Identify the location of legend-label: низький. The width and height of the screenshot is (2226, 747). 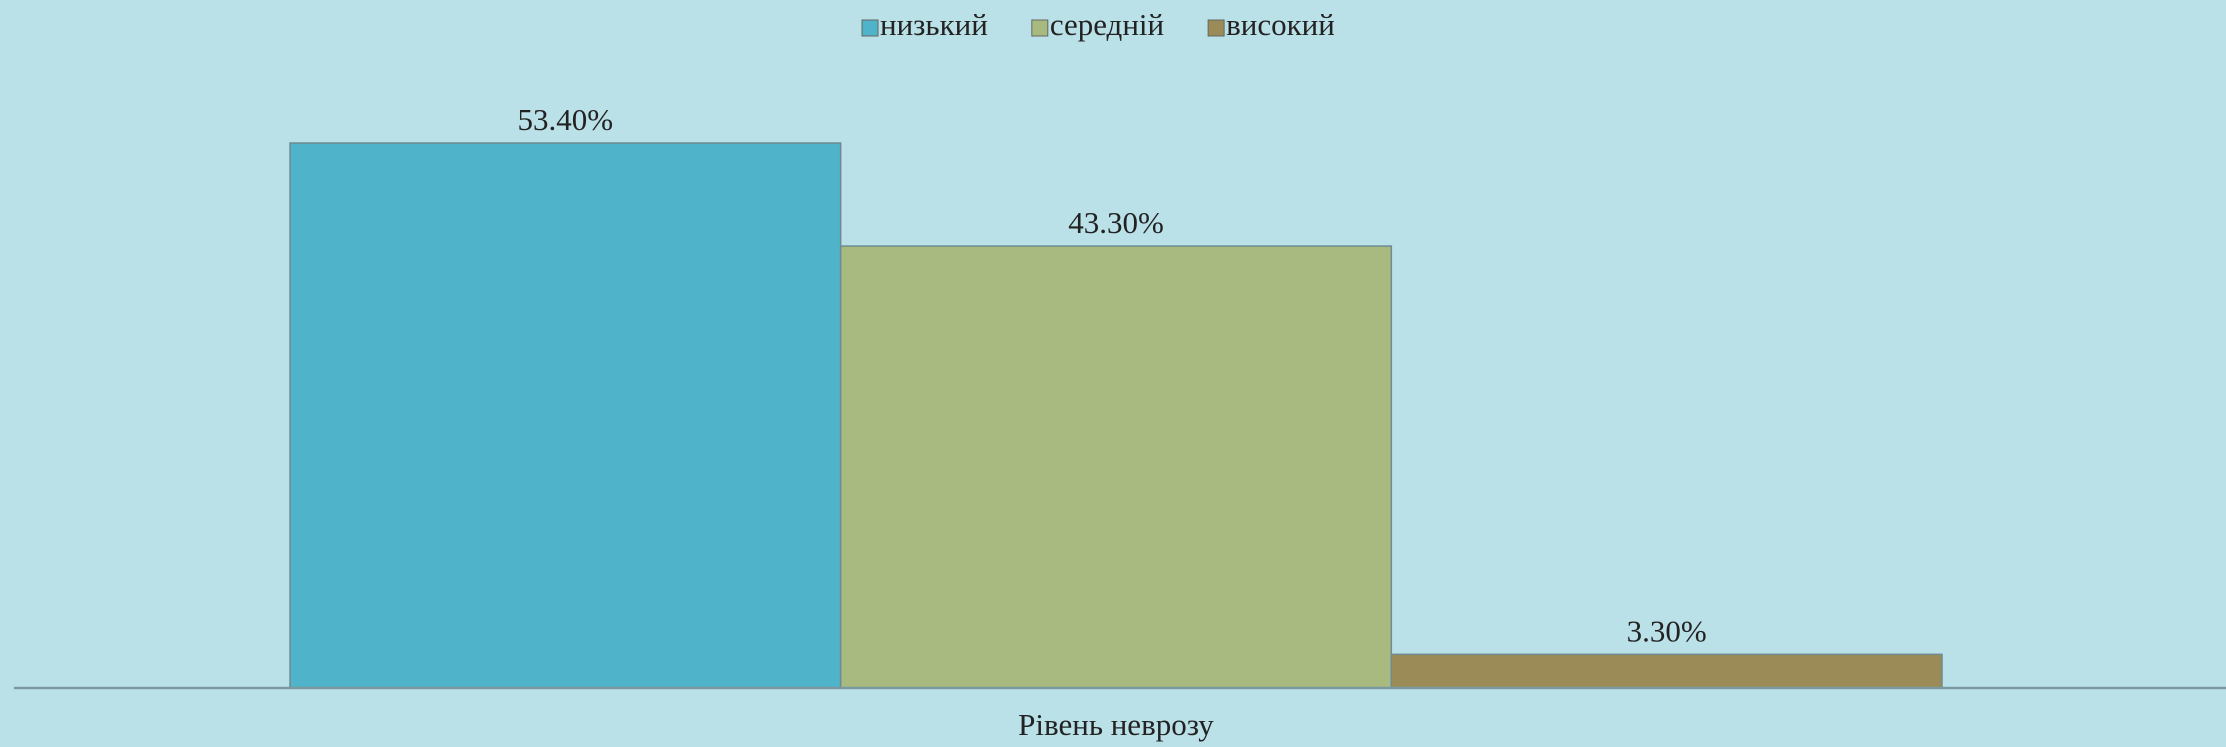
(934, 24).